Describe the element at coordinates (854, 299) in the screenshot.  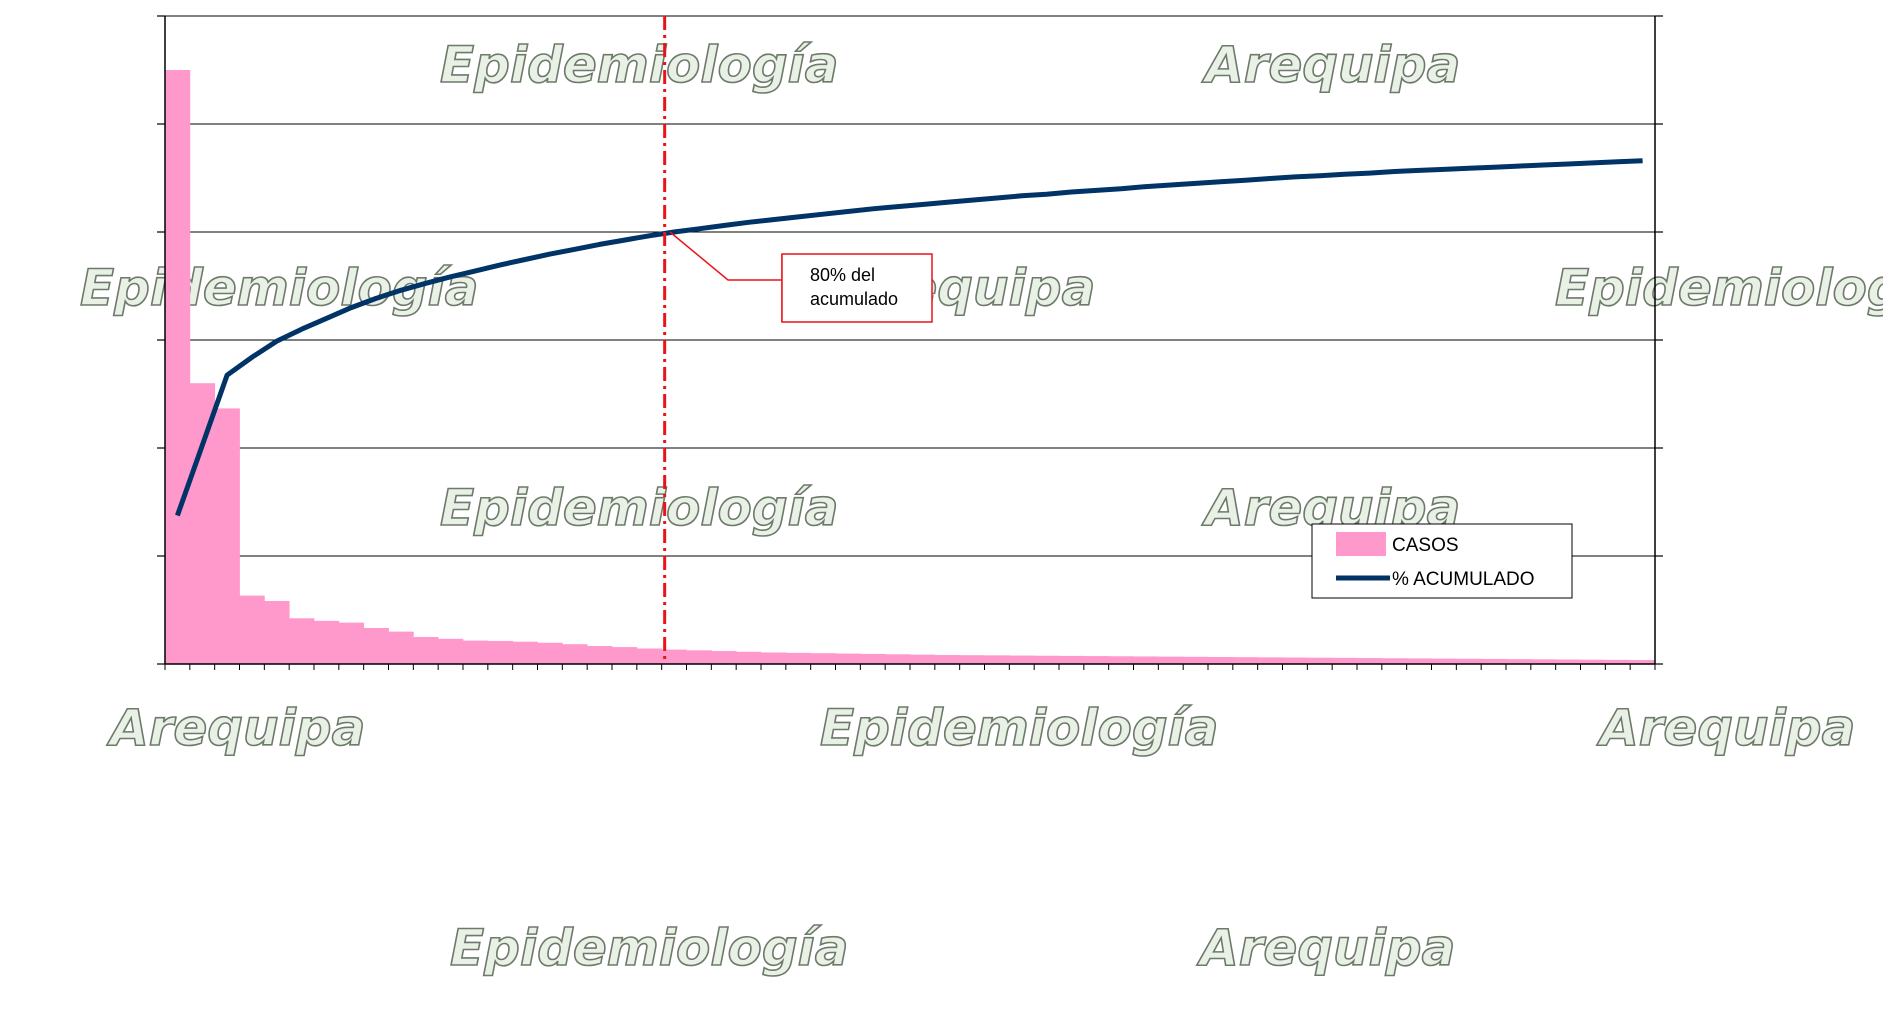
I see `annotation-line-2: acumulado` at that location.